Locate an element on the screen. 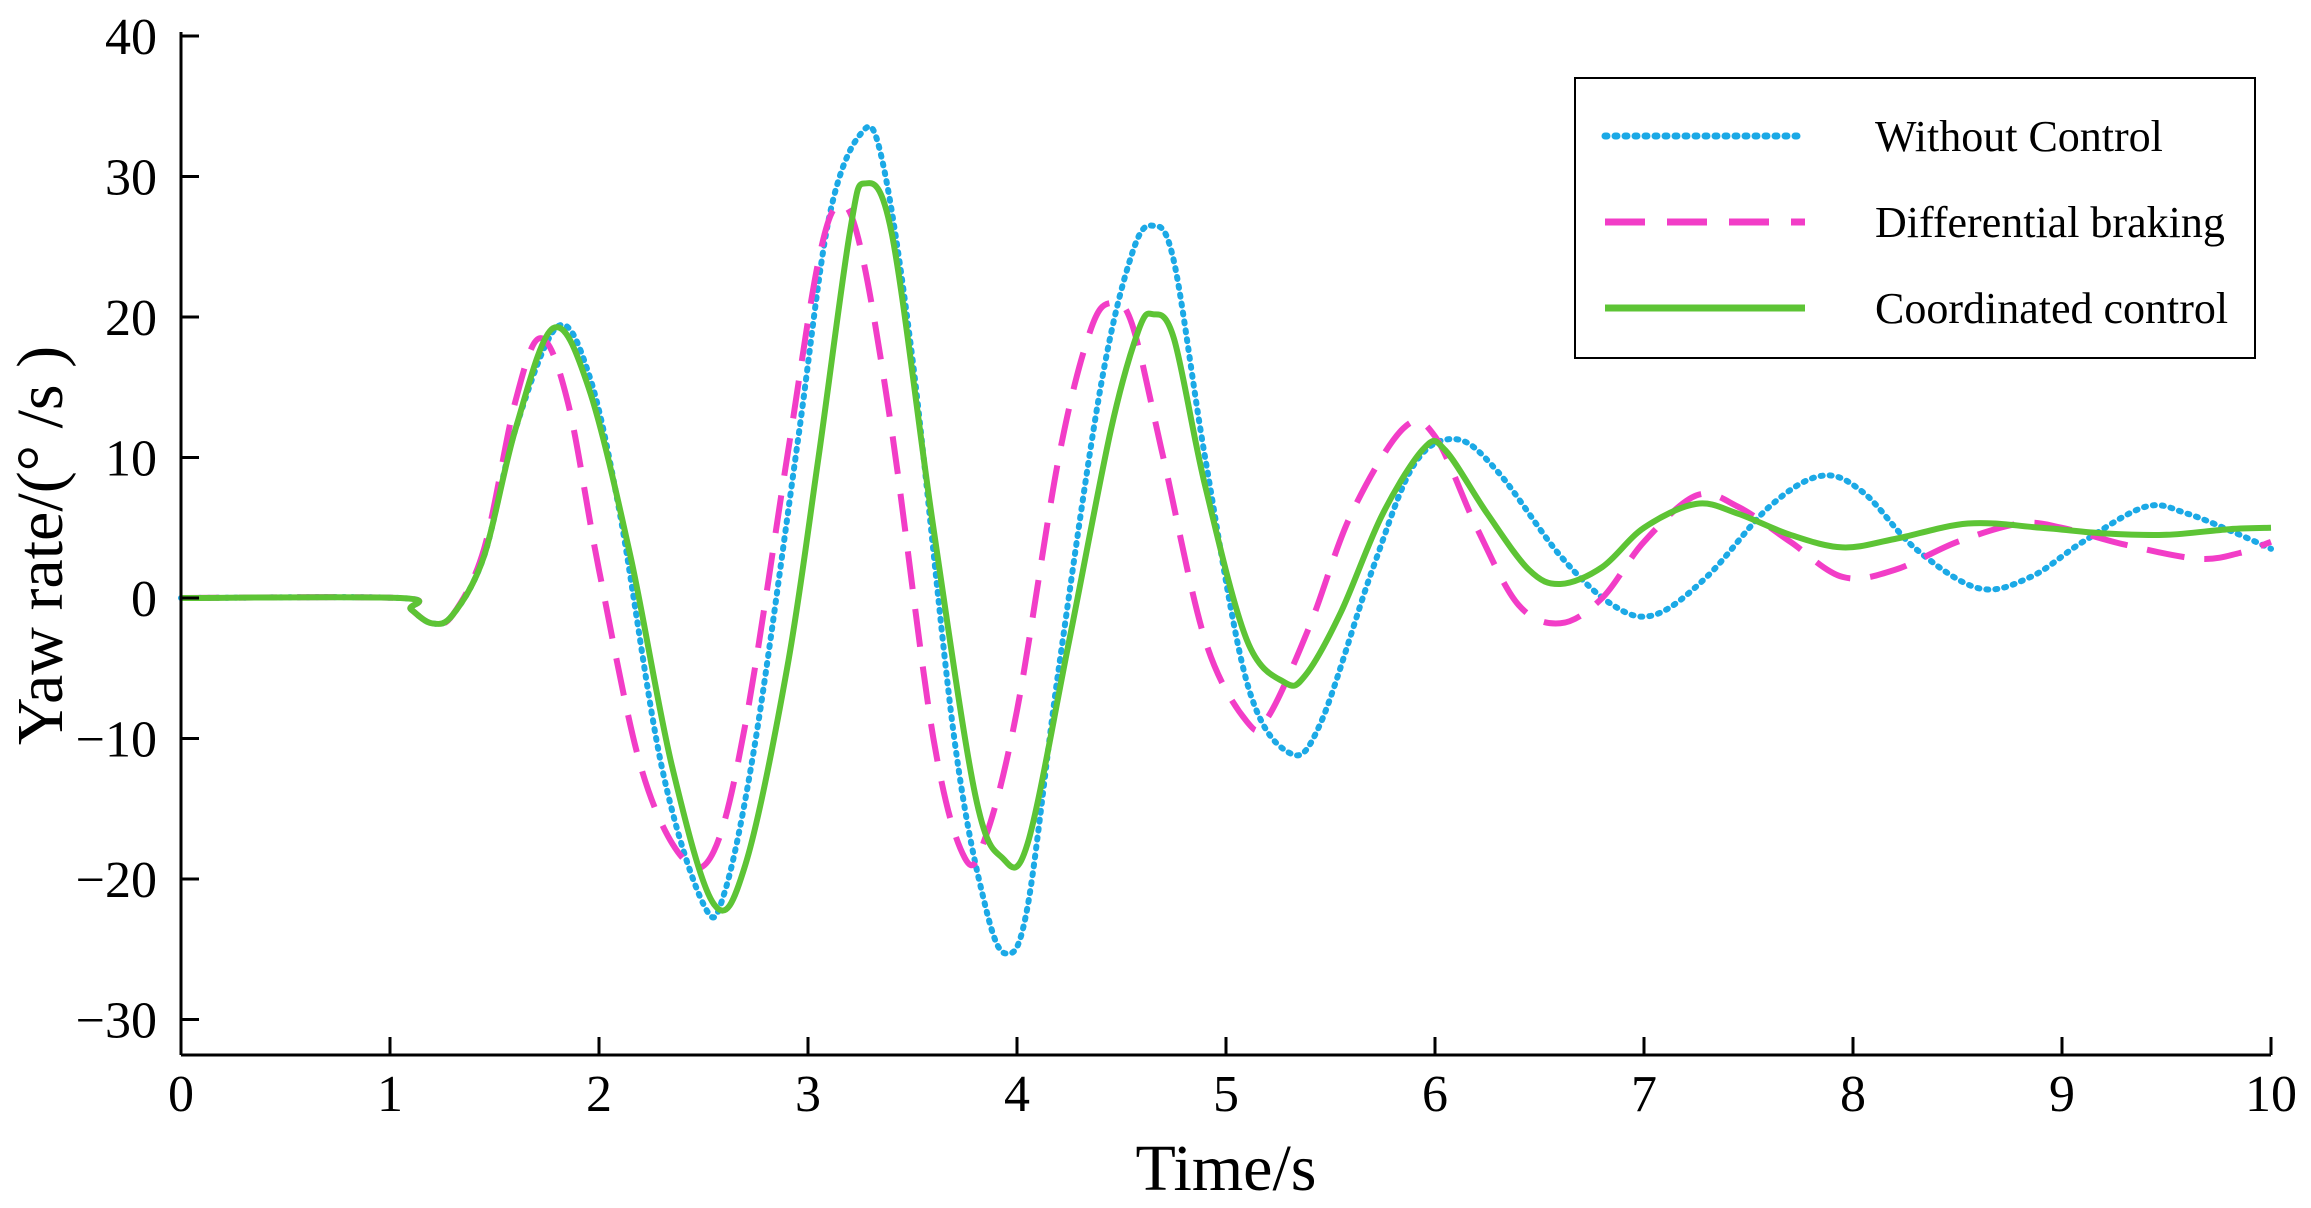 This screenshot has width=2311, height=1208. x-tick-label: 3 is located at coordinates (808, 1094).